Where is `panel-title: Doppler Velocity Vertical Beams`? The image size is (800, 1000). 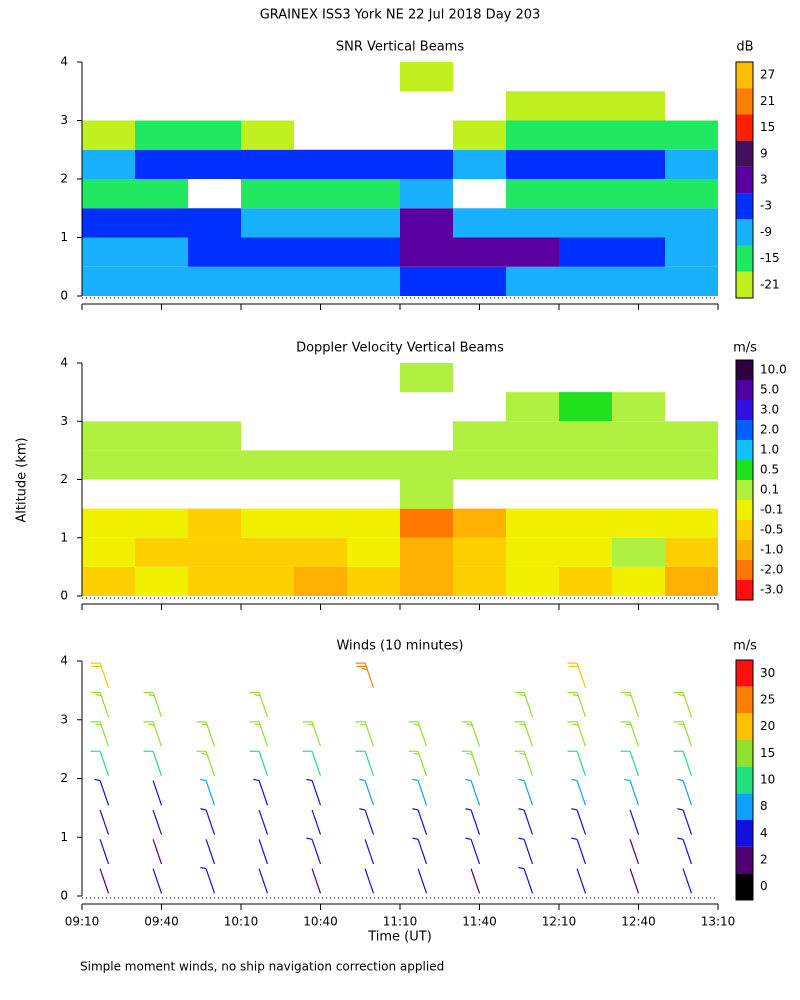 panel-title: Doppler Velocity Vertical Beams is located at coordinates (400, 348).